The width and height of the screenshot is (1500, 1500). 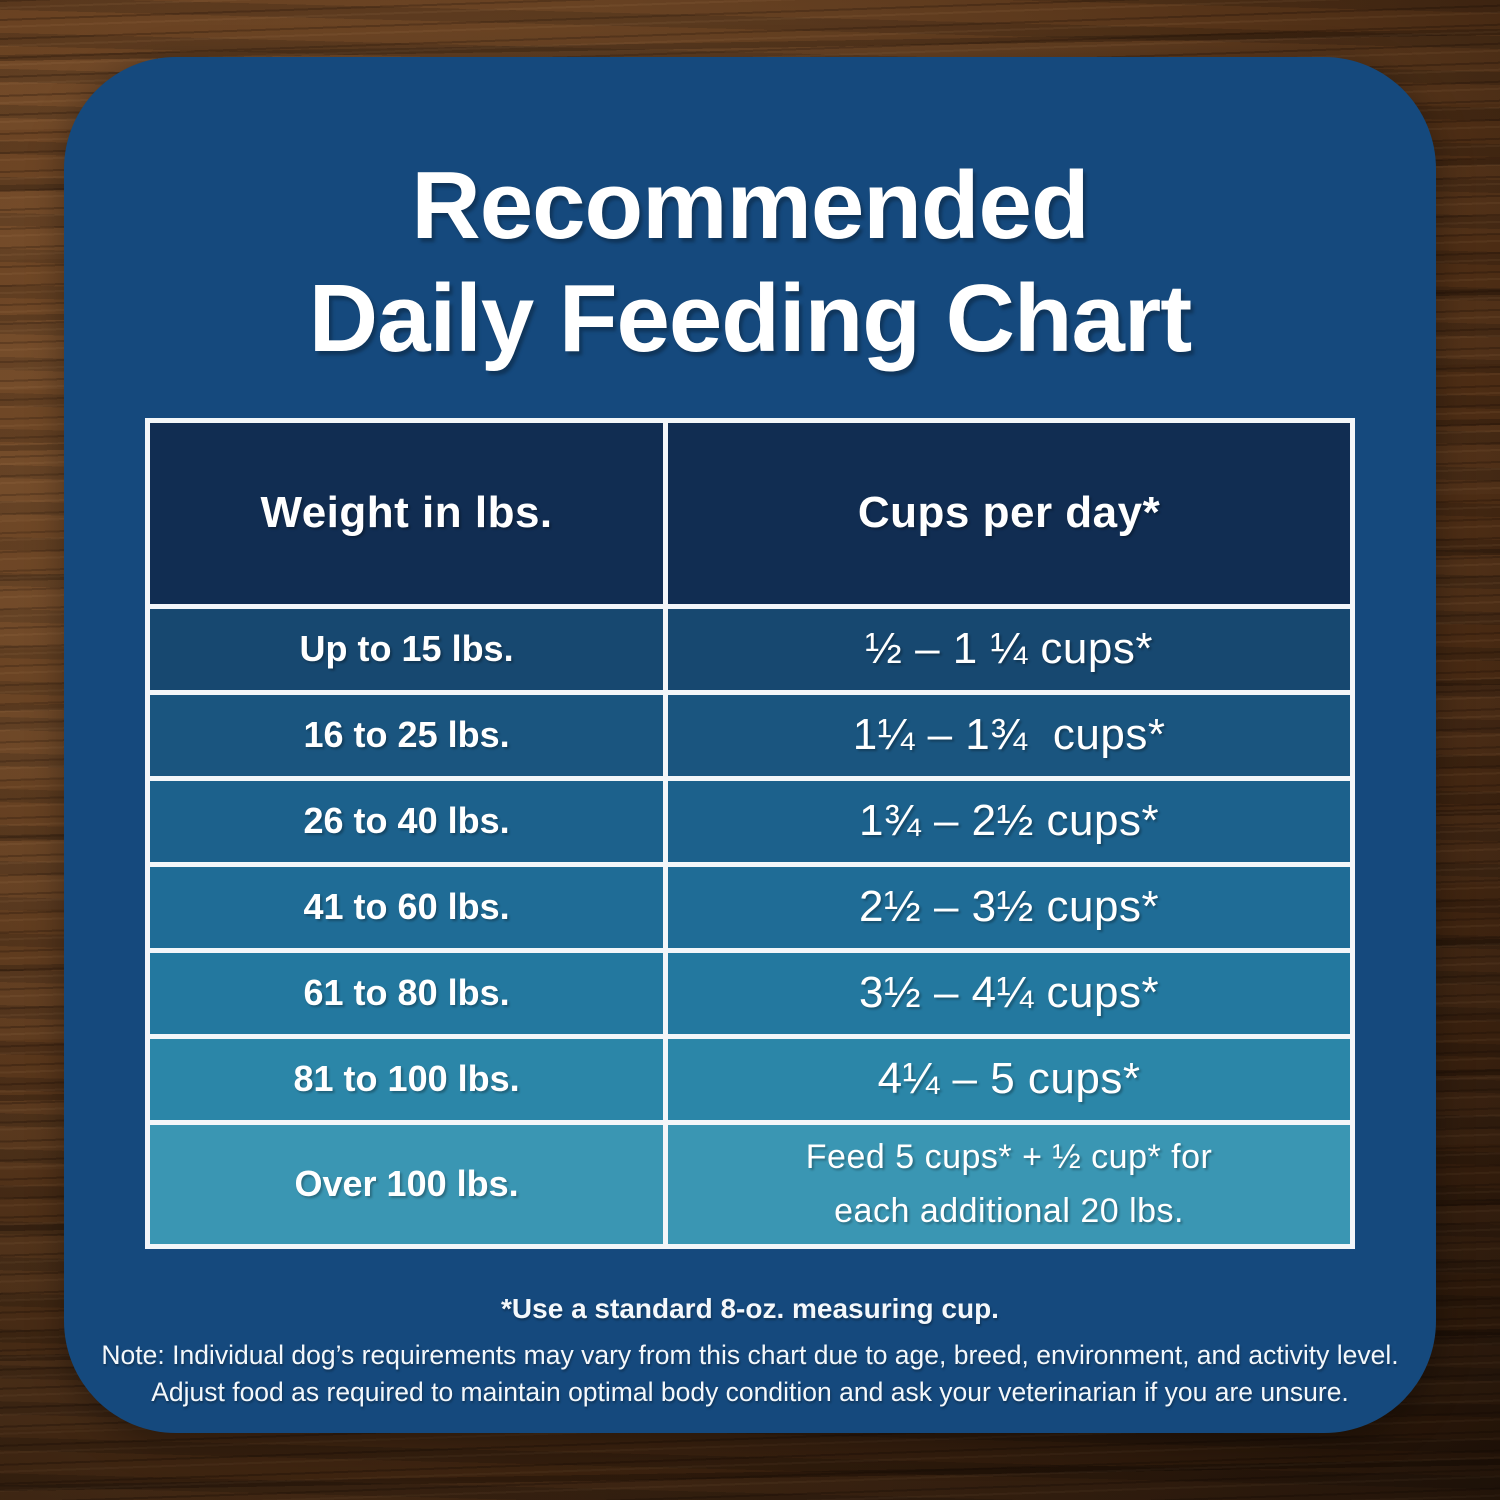 I want to click on table-row: 61 to 80 lbs. 3½ – 4¼ cups*, so click(x=749, y=993).